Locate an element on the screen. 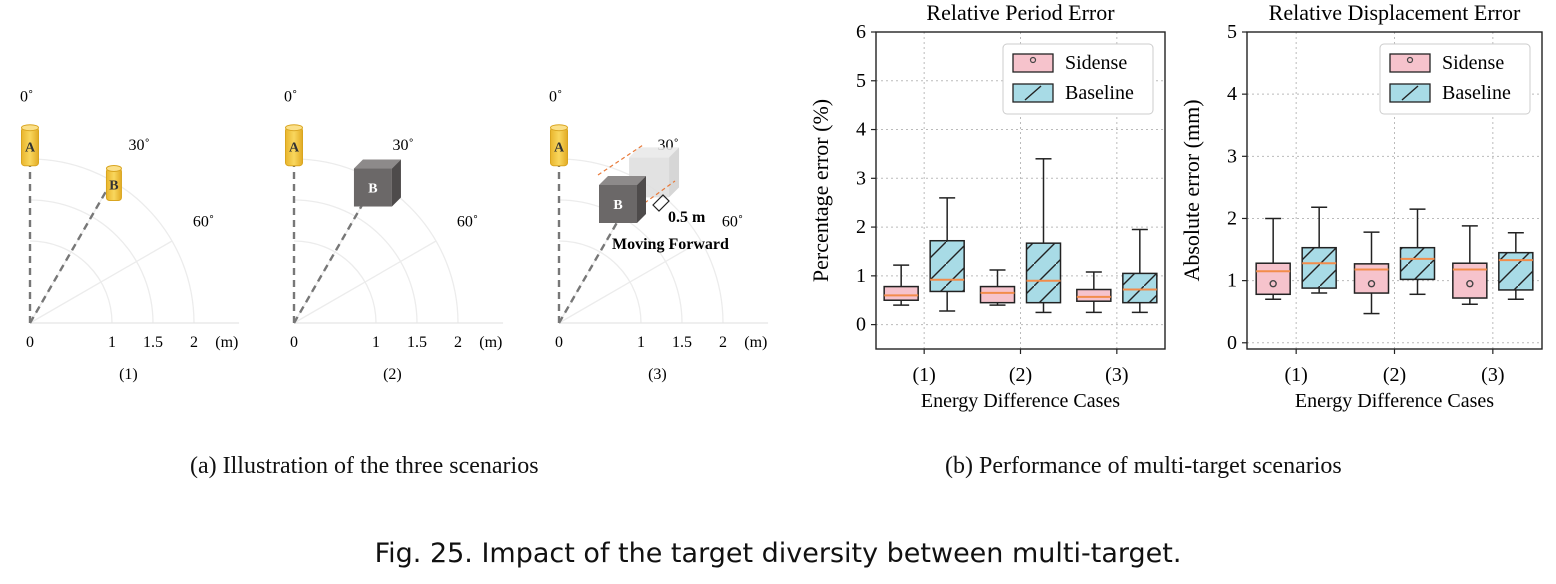  scenario-1-diagram: 0˚ 30˚ 60˚ 0 1 1.5 2 (m) A B (1) is located at coordinates (130, 236).